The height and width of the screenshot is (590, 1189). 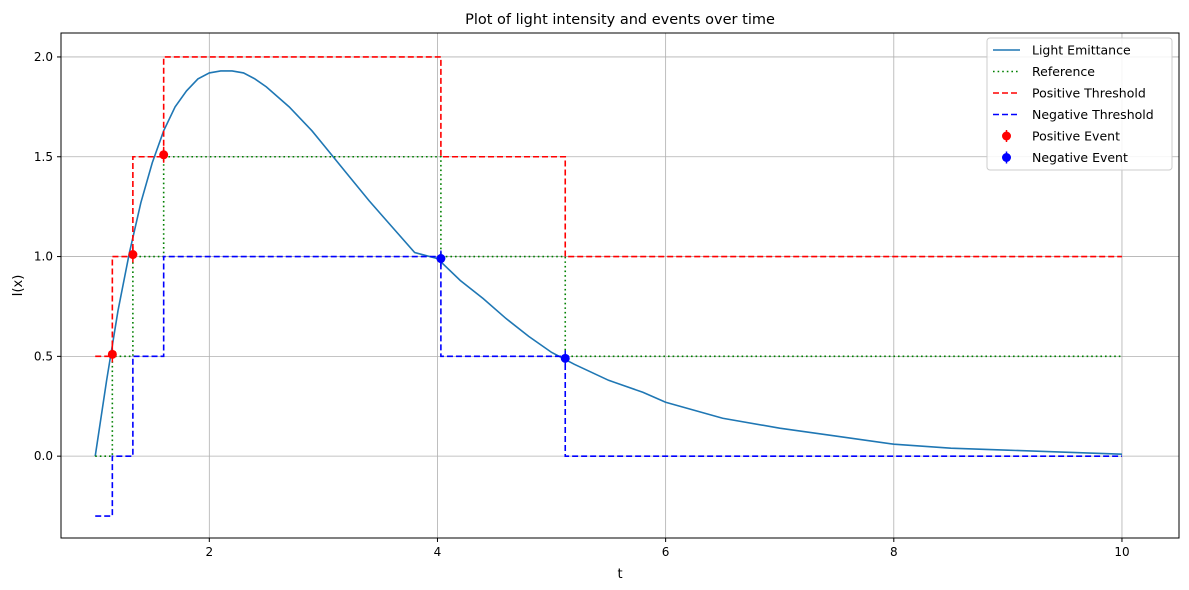 What do you see at coordinates (1089, 93) in the screenshot?
I see `legend-label-positive-threshold: Positive Threshold` at bounding box center [1089, 93].